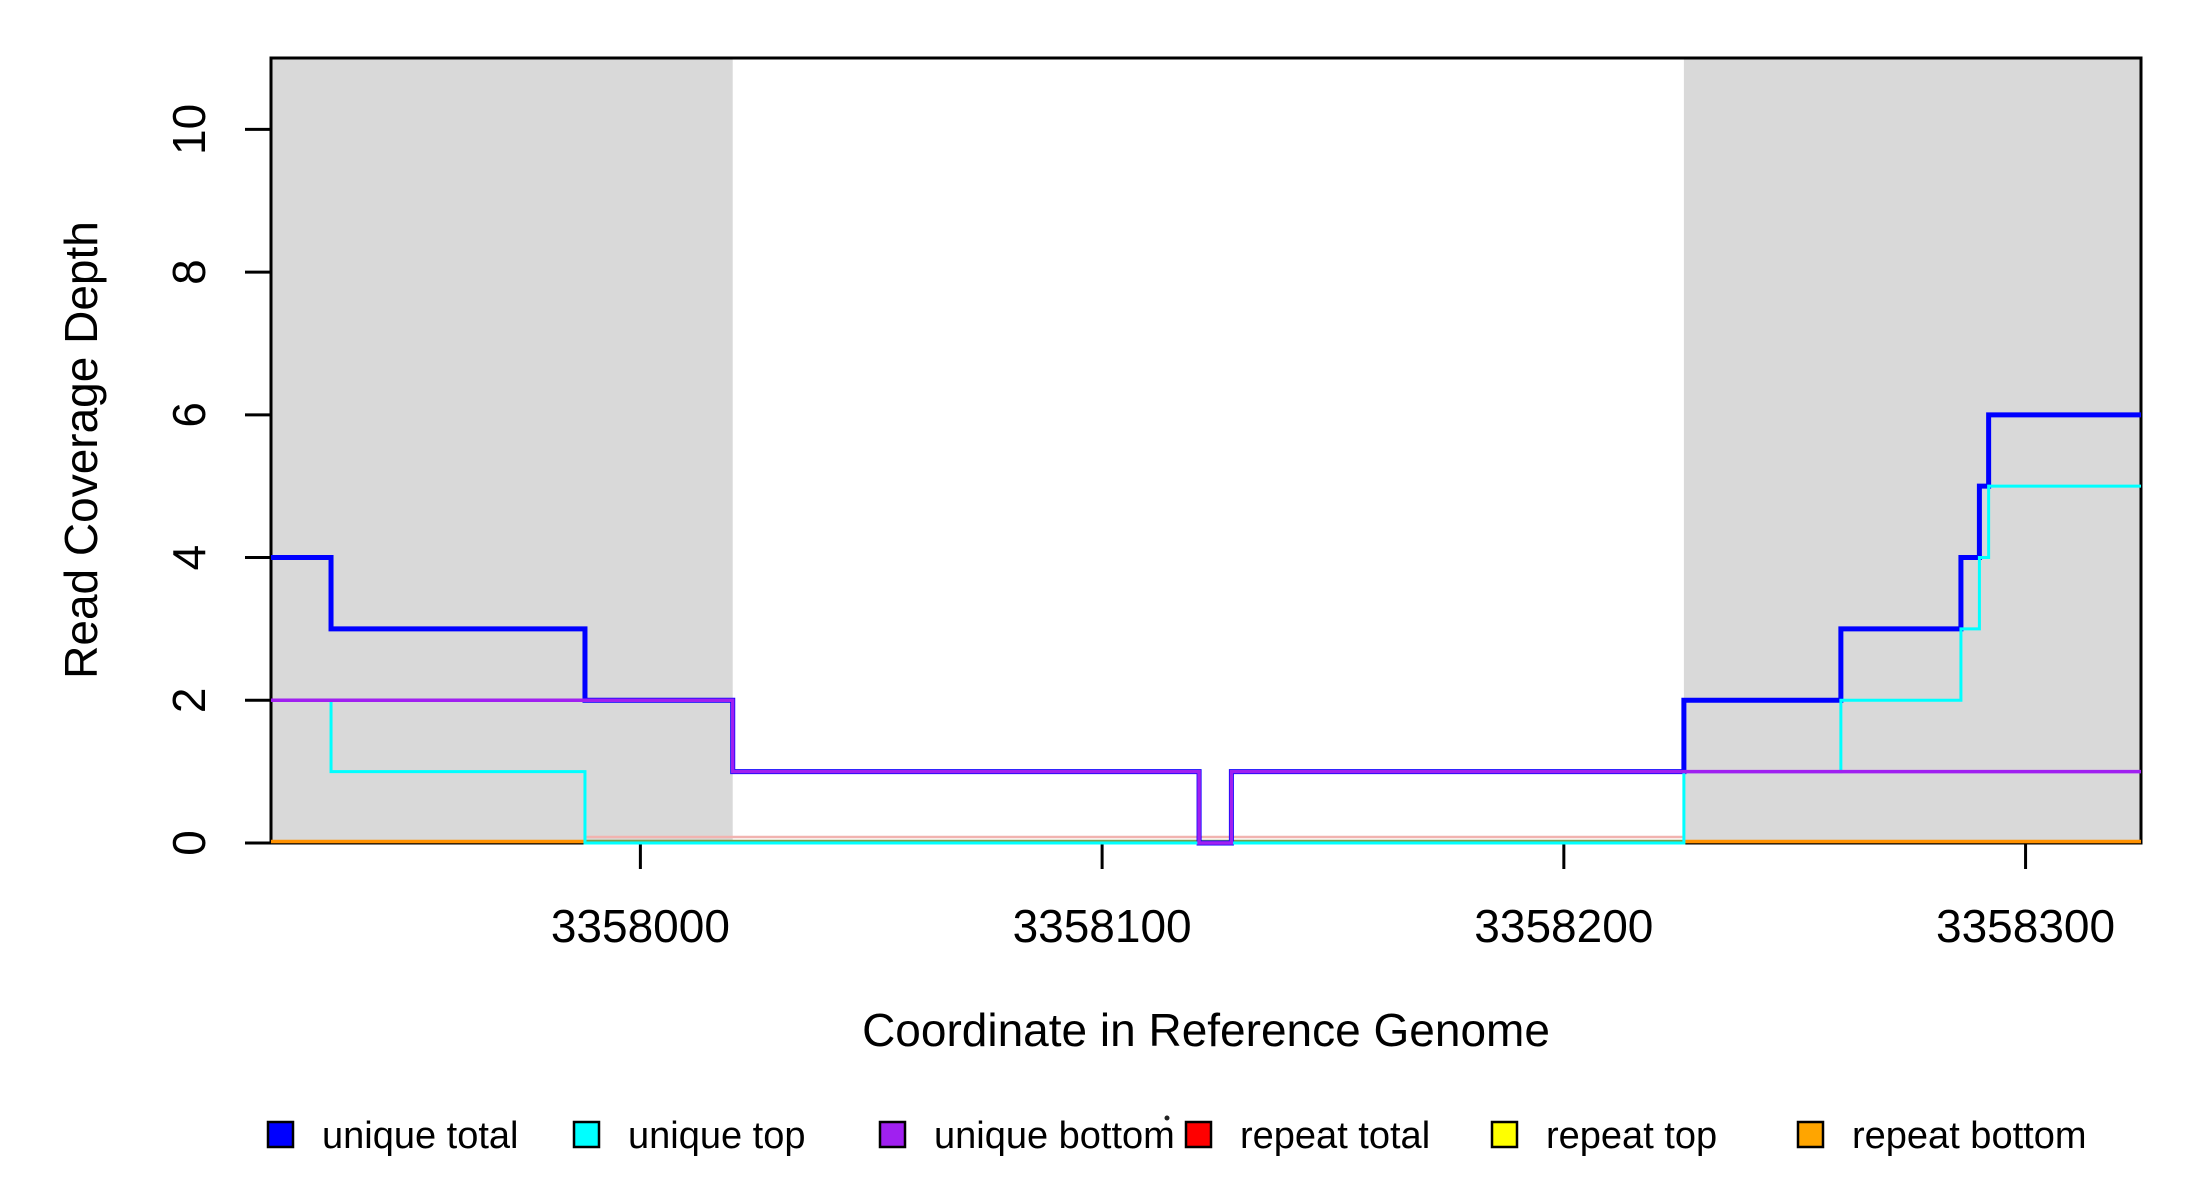 Image resolution: width=2200 pixels, height=1200 pixels. I want to click on legend-label-repeat-bottom: repeat bottom, so click(1969, 1136).